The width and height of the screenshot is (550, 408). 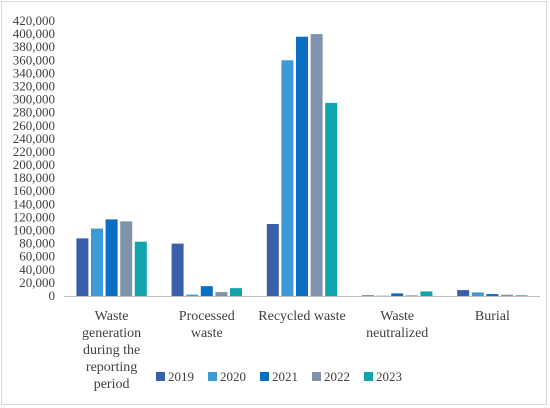 I want to click on y-tick-label: 20,000, so click(x=37, y=282).